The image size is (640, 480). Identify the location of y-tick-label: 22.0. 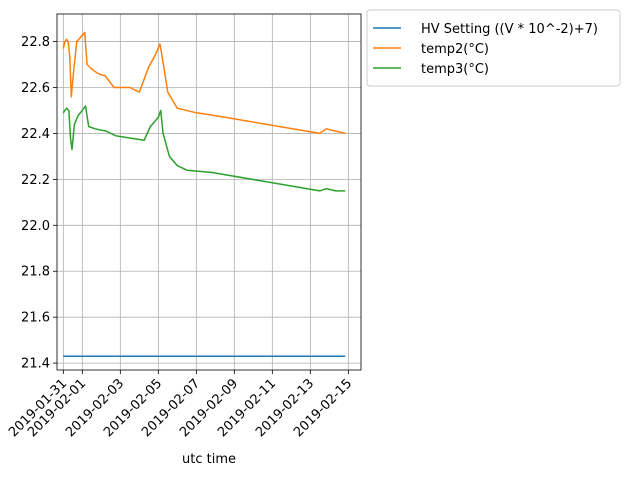
(35, 226).